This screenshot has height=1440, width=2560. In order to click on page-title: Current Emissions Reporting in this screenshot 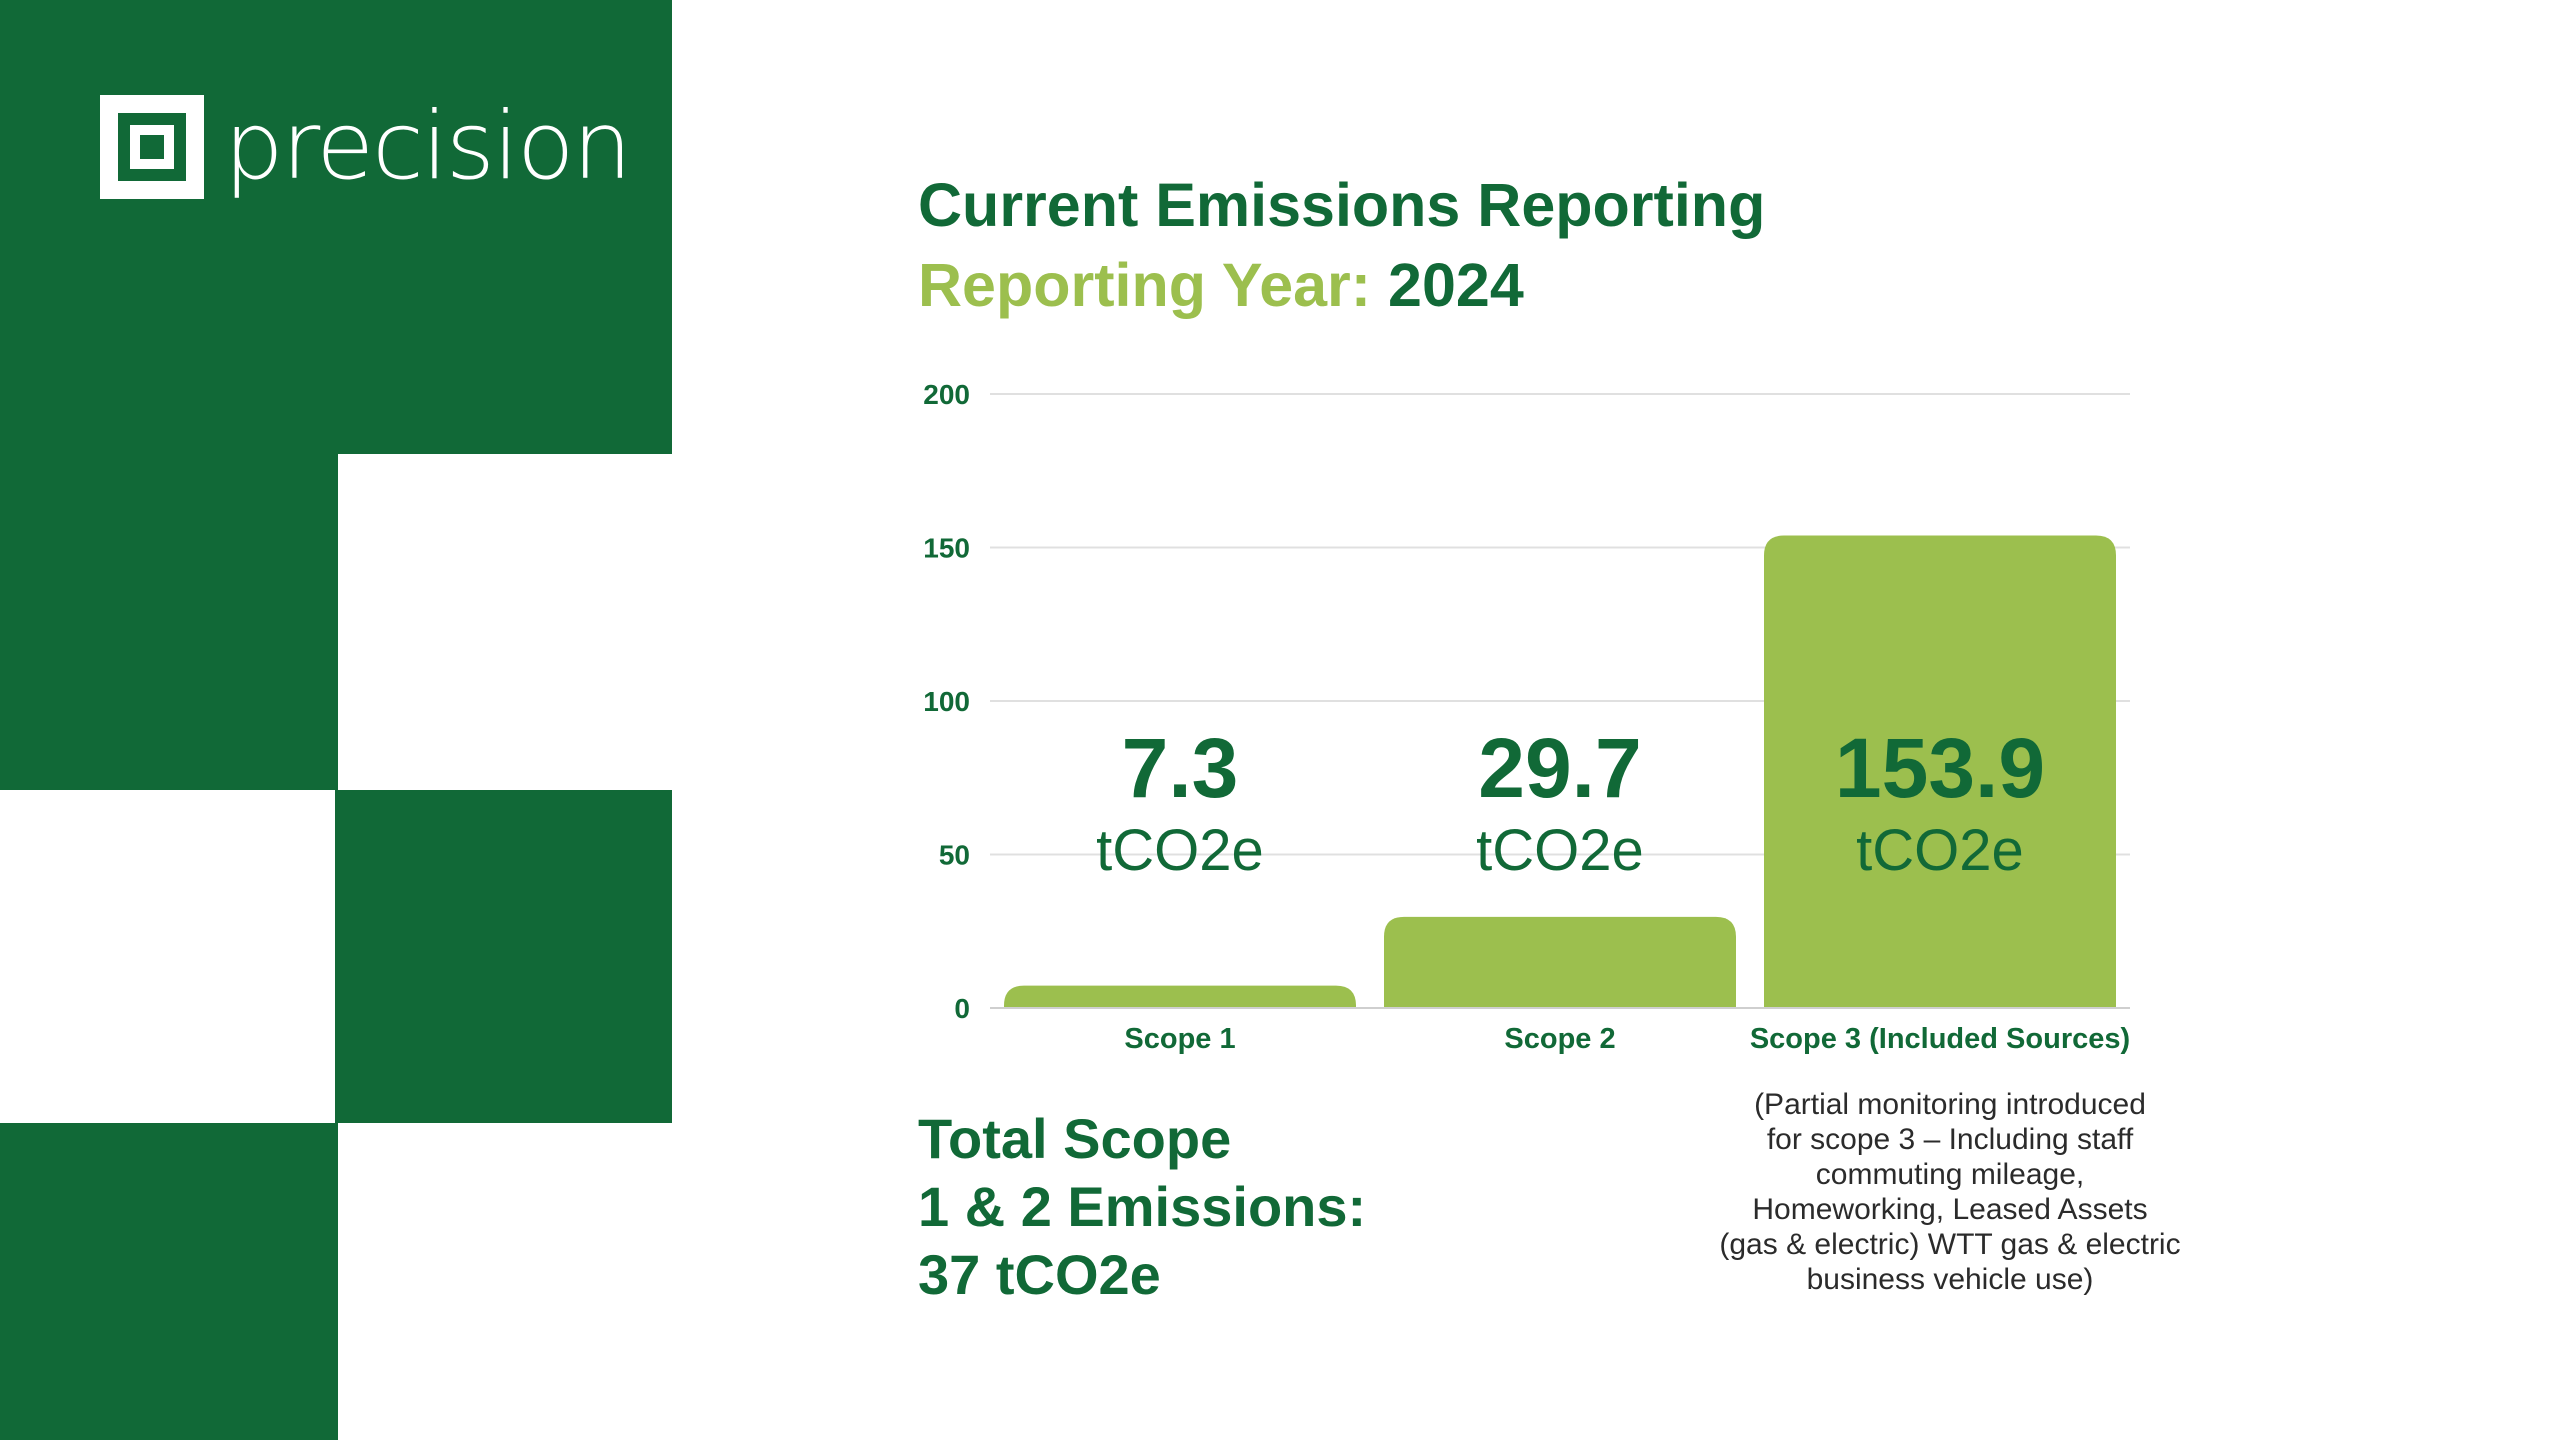, I will do `click(1342, 205)`.